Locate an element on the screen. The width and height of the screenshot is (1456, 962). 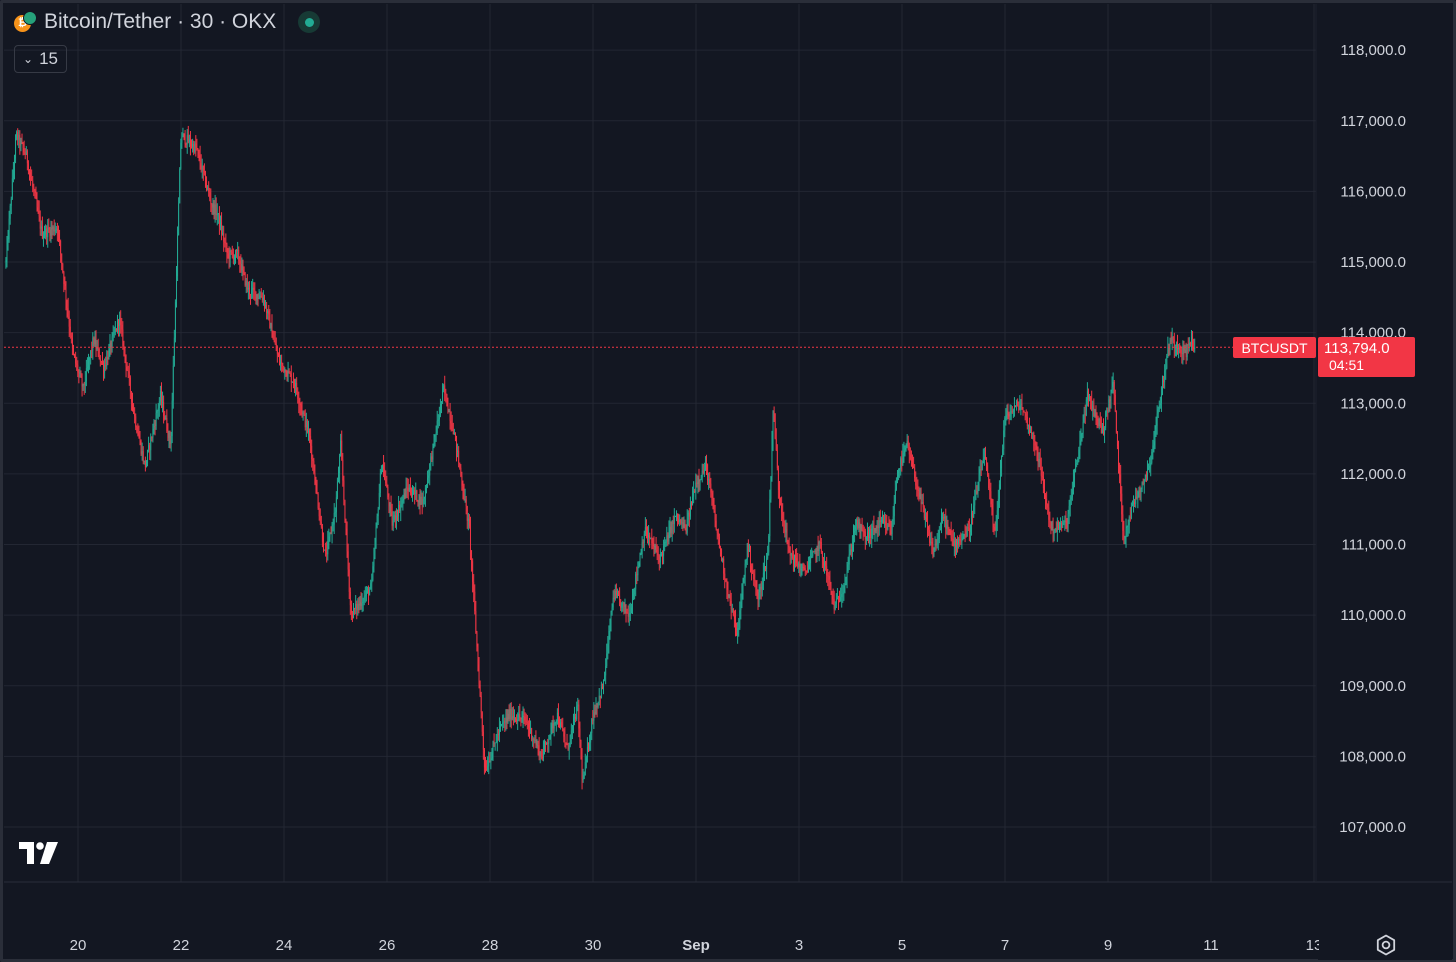
time-tick-label: 20 is located at coordinates (78, 945).